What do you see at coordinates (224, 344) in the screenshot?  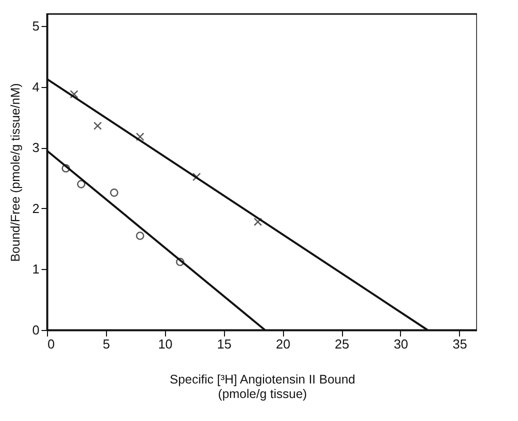 I see `x-tick-label: 15` at bounding box center [224, 344].